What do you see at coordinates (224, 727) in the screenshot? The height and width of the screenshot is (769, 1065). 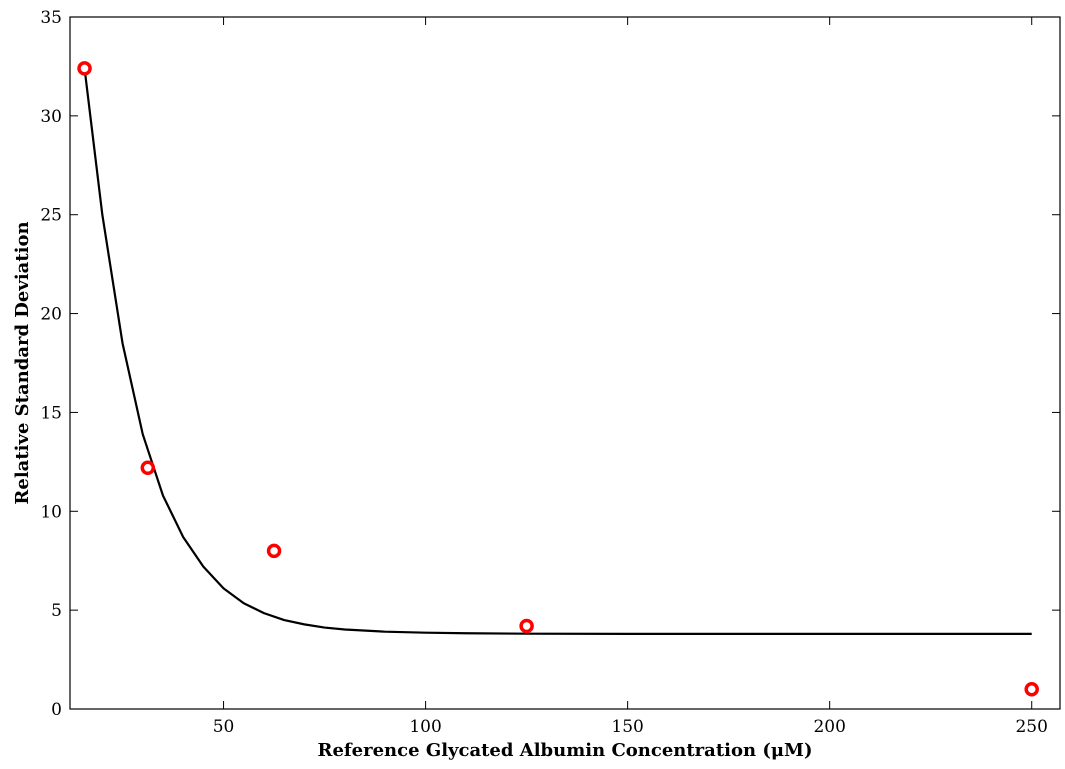 I see `x-tick-label: 50` at bounding box center [224, 727].